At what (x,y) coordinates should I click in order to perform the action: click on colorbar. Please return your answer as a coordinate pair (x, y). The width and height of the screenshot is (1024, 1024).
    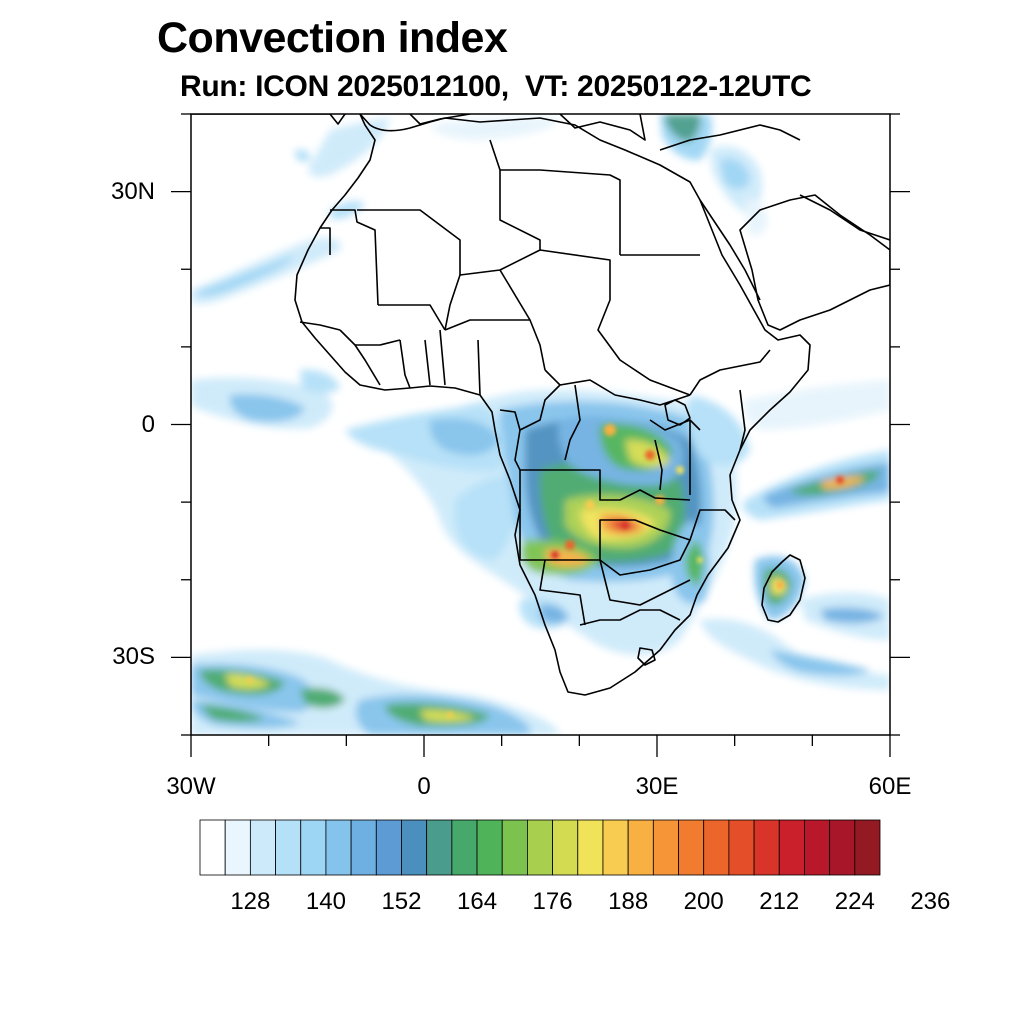
    Looking at the image, I should click on (540, 847).